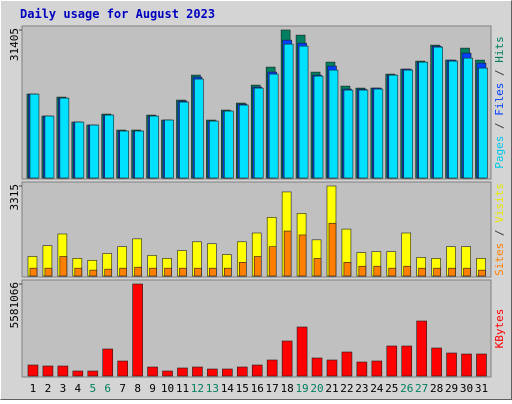 The image size is (512, 404). I want to click on x-tick-label: 18, so click(287, 388).